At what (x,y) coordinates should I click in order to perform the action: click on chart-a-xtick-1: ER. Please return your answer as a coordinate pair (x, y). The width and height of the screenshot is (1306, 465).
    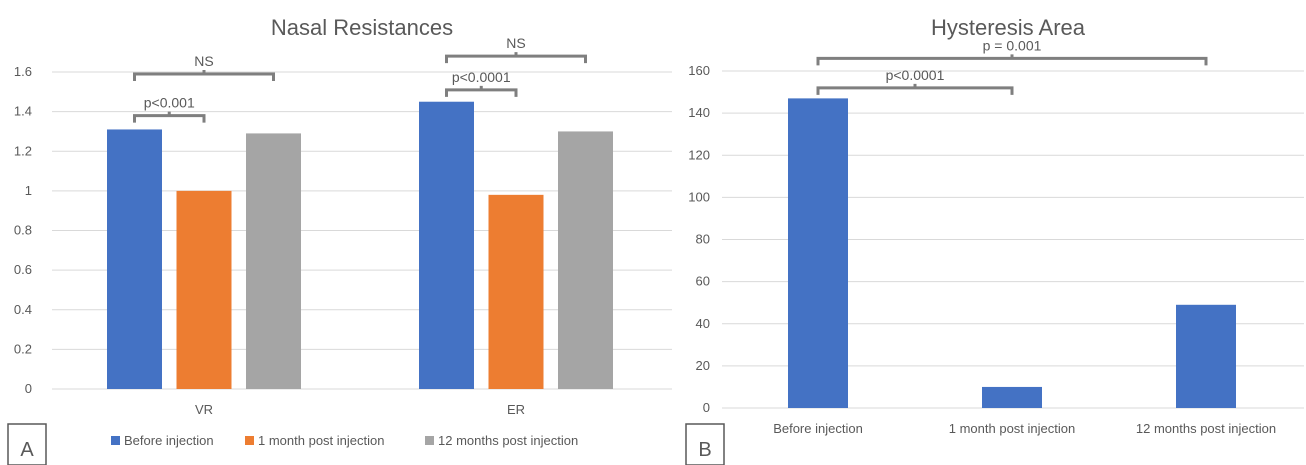
    Looking at the image, I should click on (516, 409).